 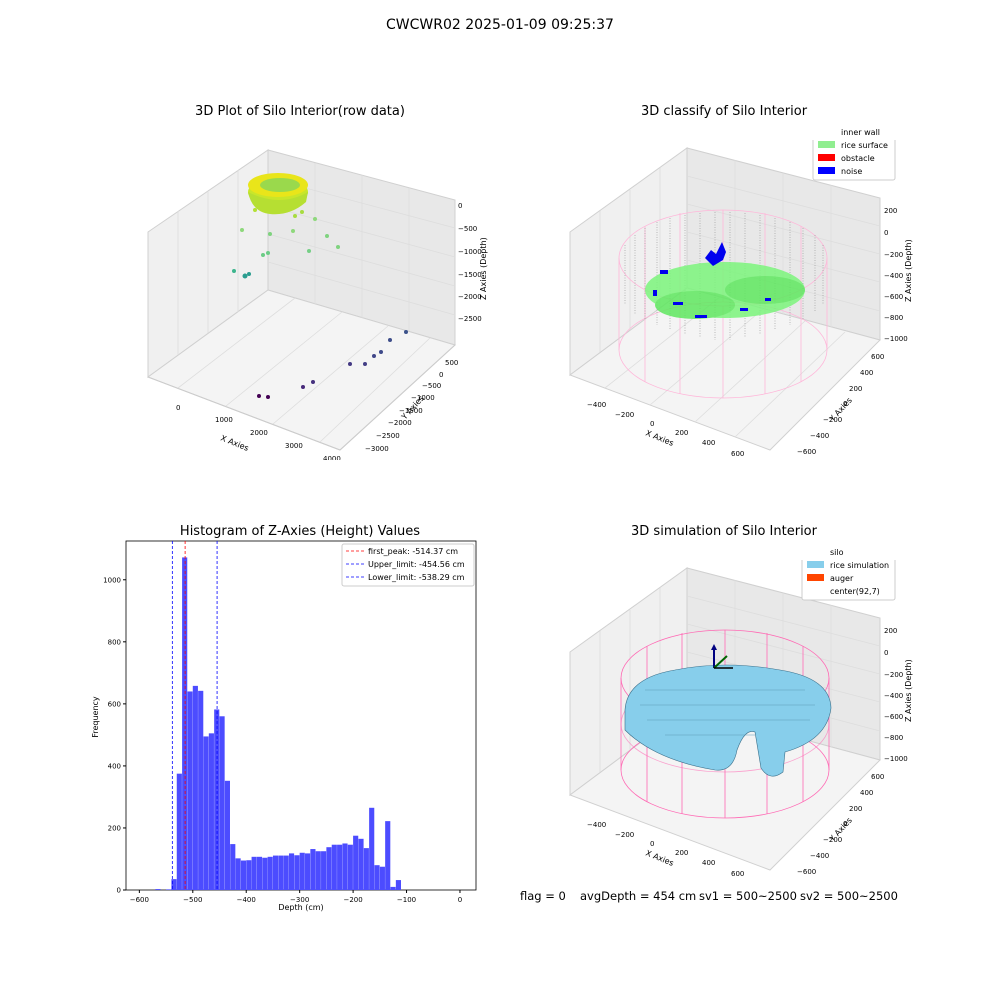 I want to click on raw-x-tick-labels: 0 1000 2000 3000 4000, so click(x=258, y=432).